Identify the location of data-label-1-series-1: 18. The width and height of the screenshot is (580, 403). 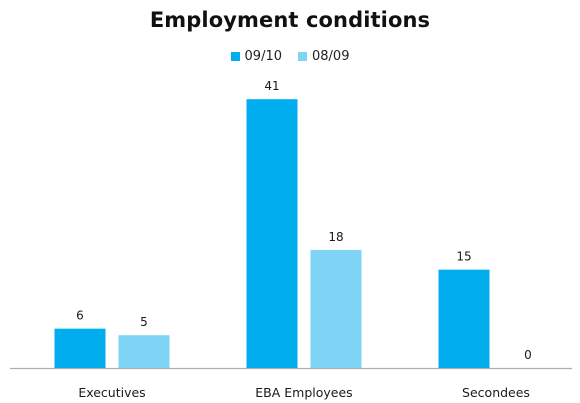
(335, 237).